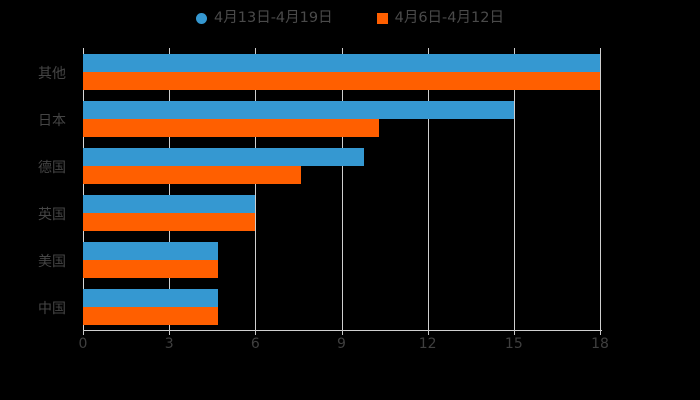  What do you see at coordinates (150, 315) in the screenshot?
I see `bar-中国-series-1` at bounding box center [150, 315].